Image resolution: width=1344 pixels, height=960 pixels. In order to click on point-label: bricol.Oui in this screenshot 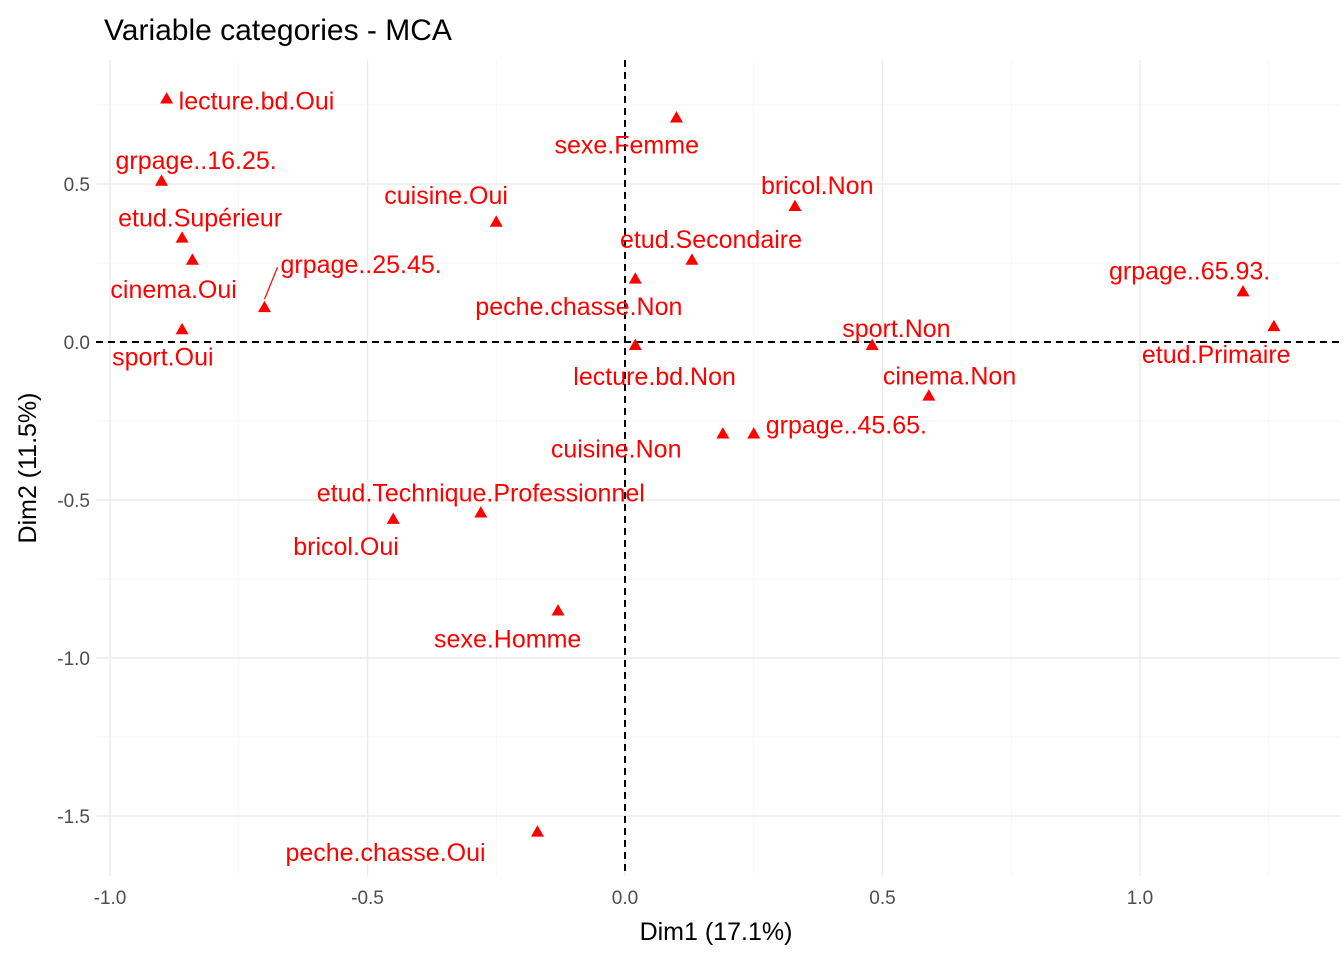, I will do `click(346, 547)`.